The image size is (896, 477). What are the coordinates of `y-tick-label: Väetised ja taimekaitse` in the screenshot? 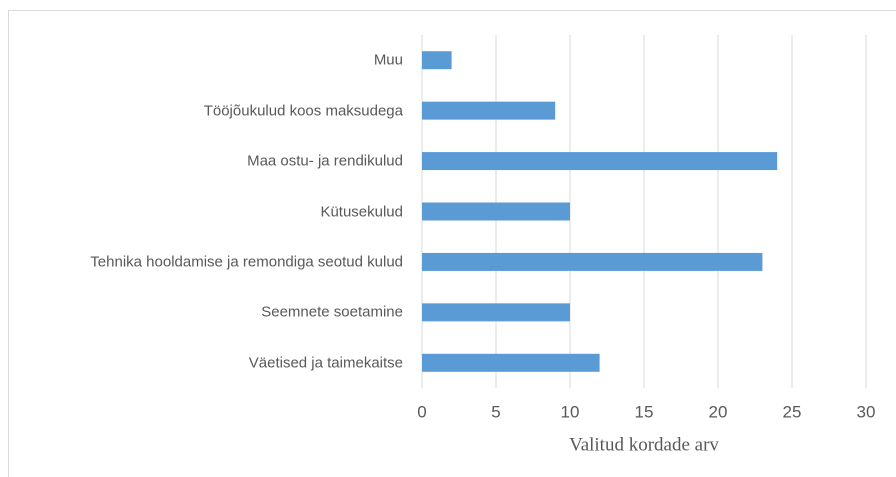 It's located at (325, 363).